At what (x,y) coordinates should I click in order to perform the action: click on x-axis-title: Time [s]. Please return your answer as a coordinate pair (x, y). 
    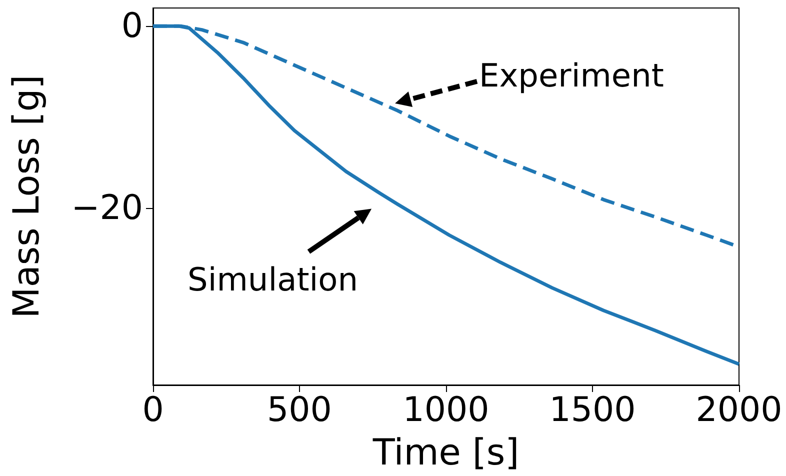
    Looking at the image, I should click on (446, 453).